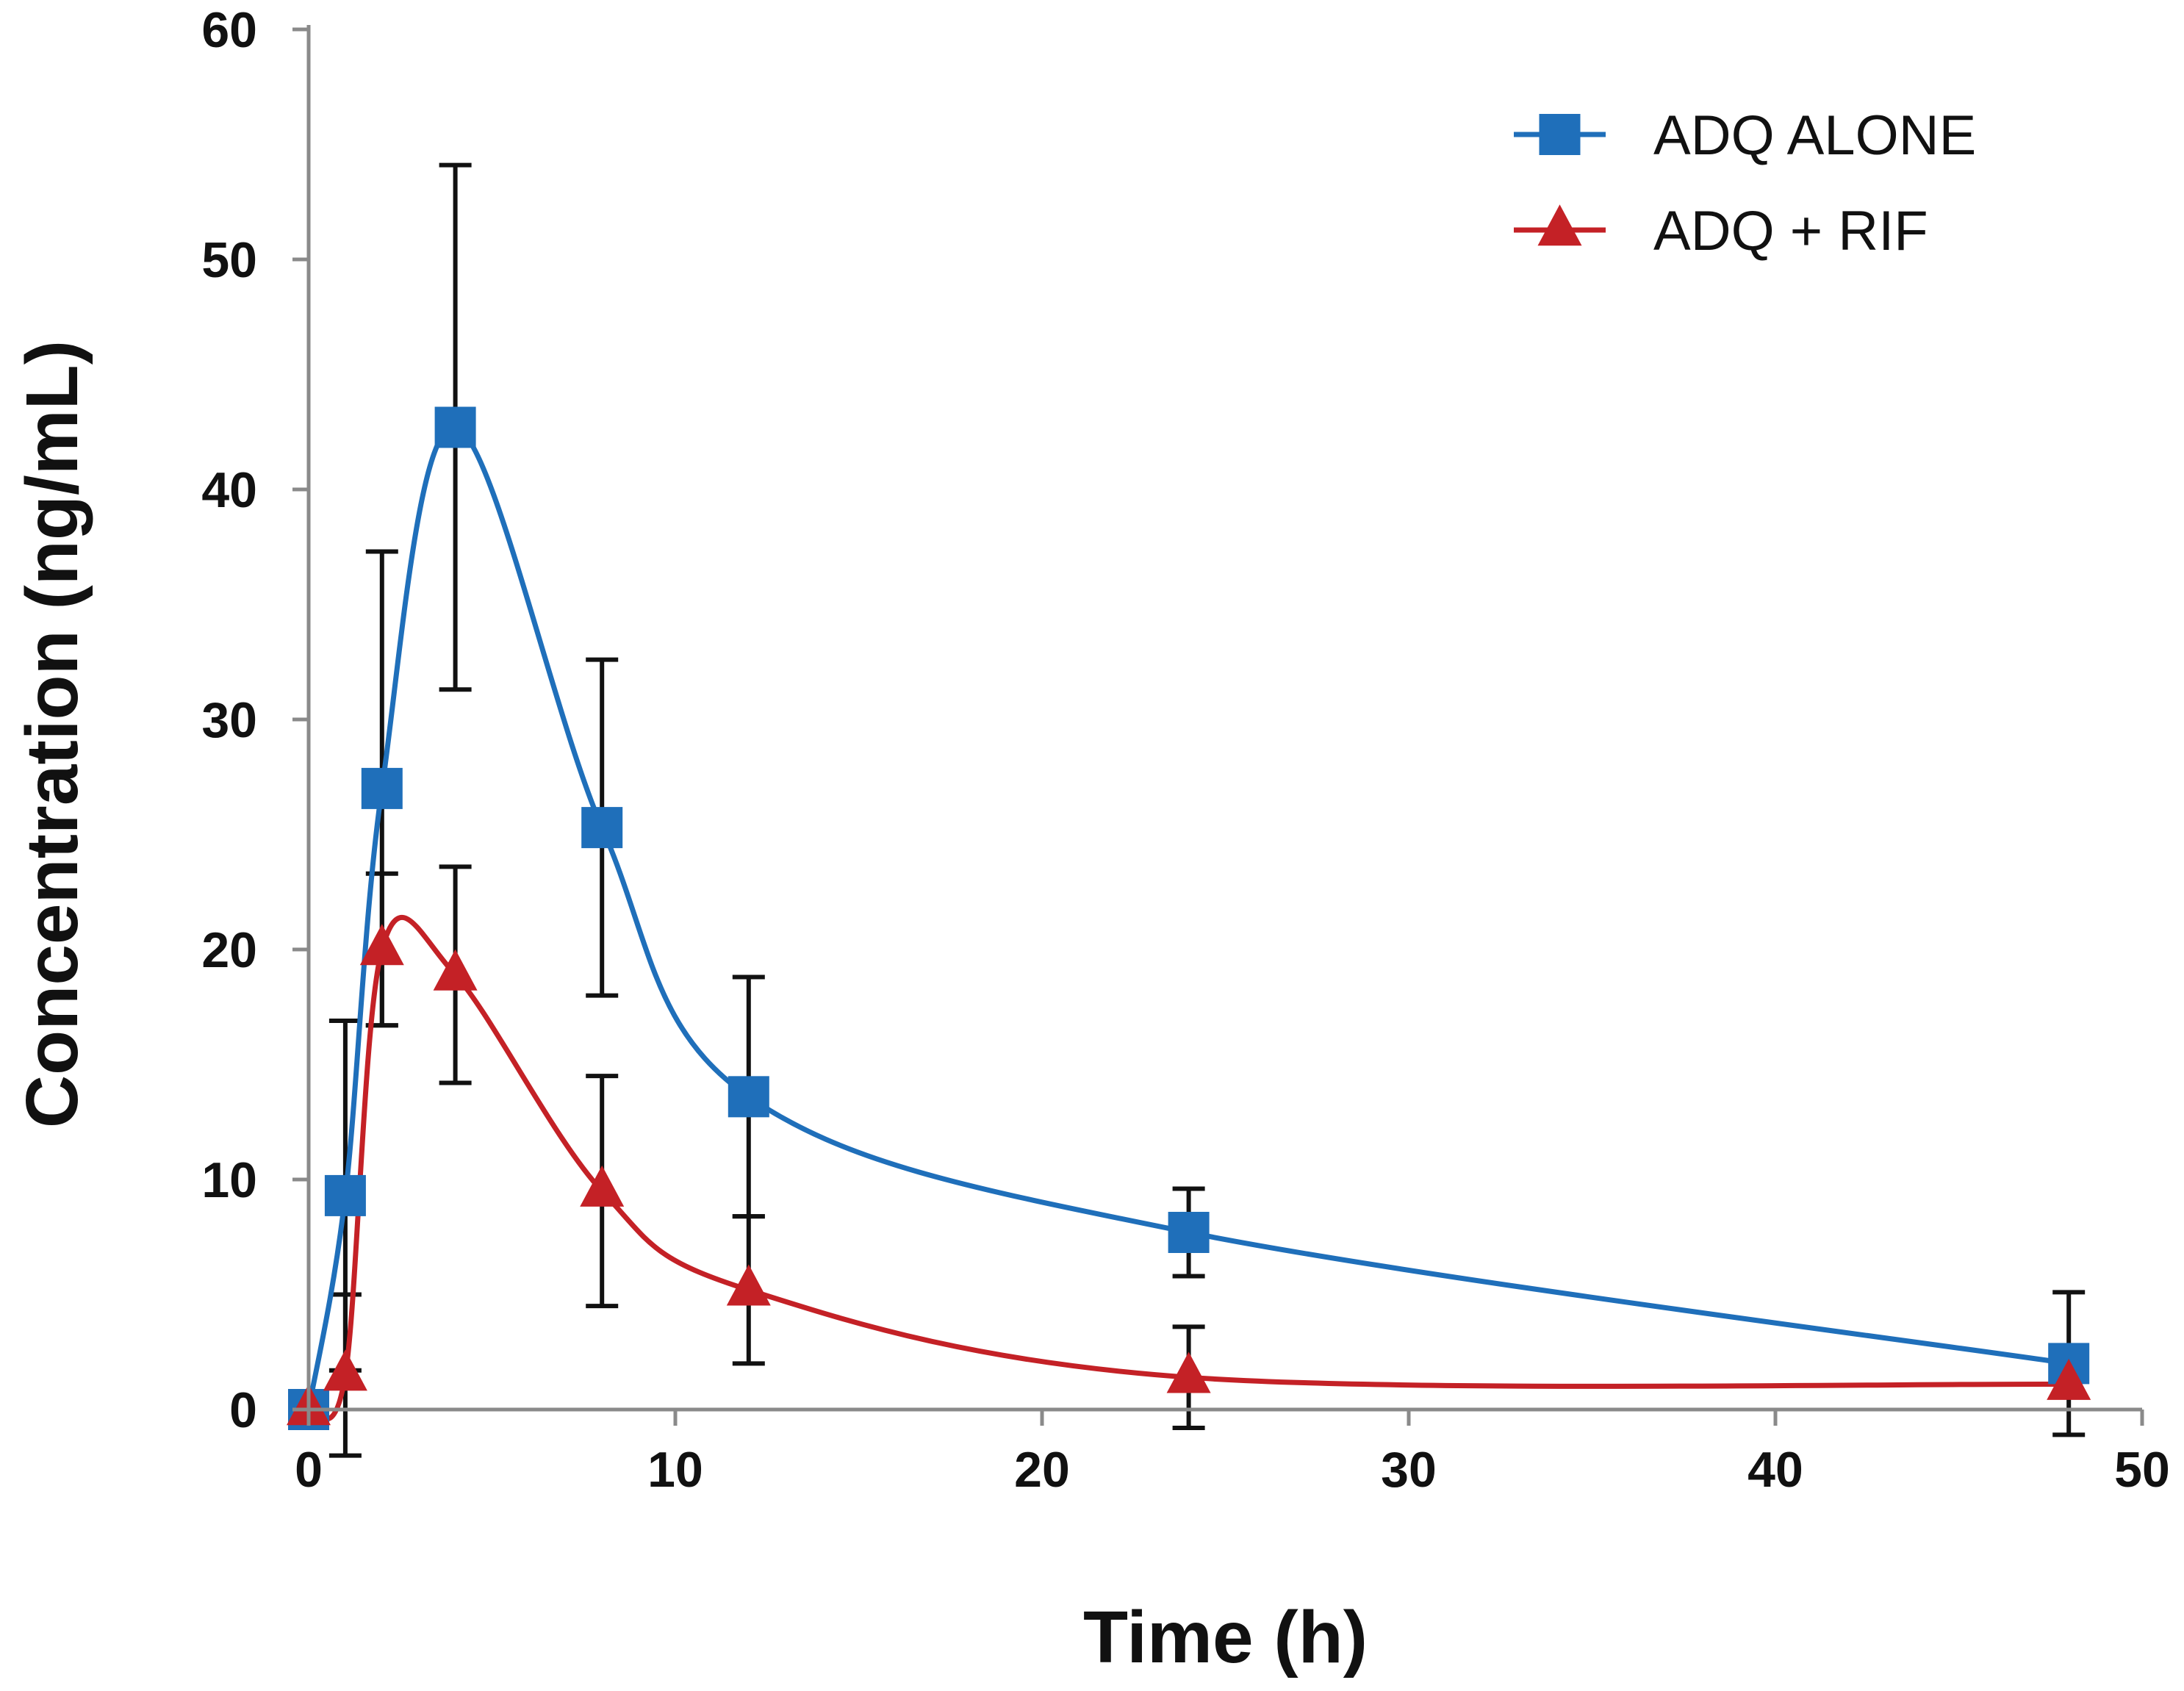  What do you see at coordinates (1225, 1637) in the screenshot?
I see `x-axis-title: Time (h)` at bounding box center [1225, 1637].